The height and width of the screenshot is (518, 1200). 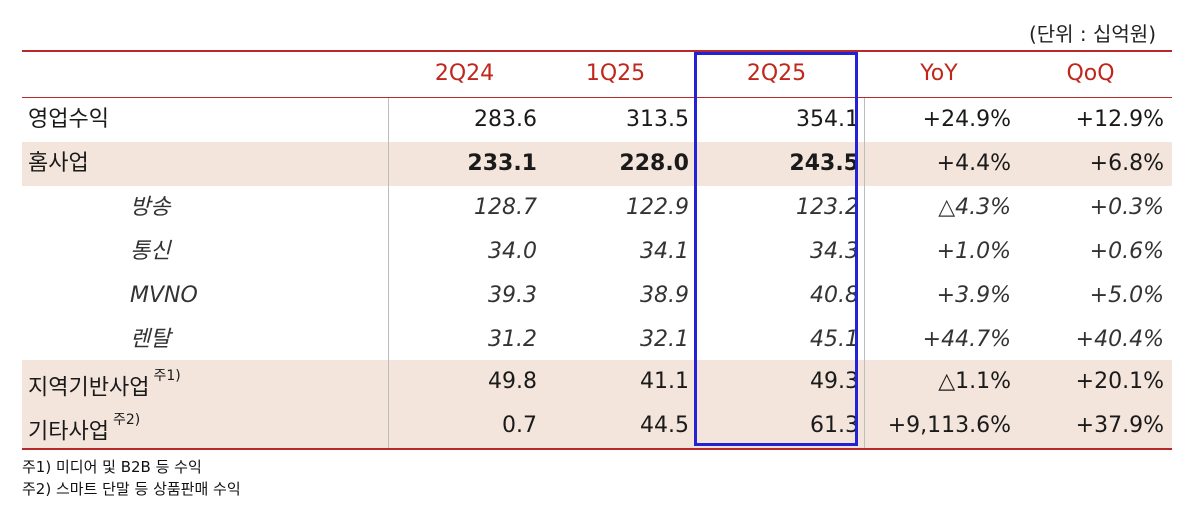 I want to click on footnote-ref: 주1), so click(x=167, y=376).